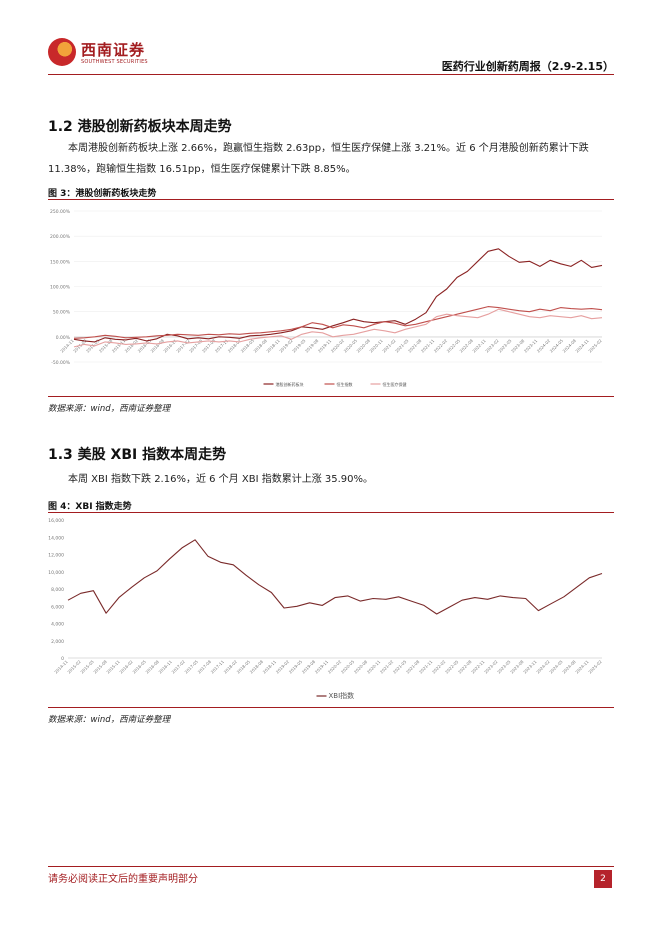  Describe the element at coordinates (62, 659) in the screenshot. I see `y-tick-label: 0` at that location.